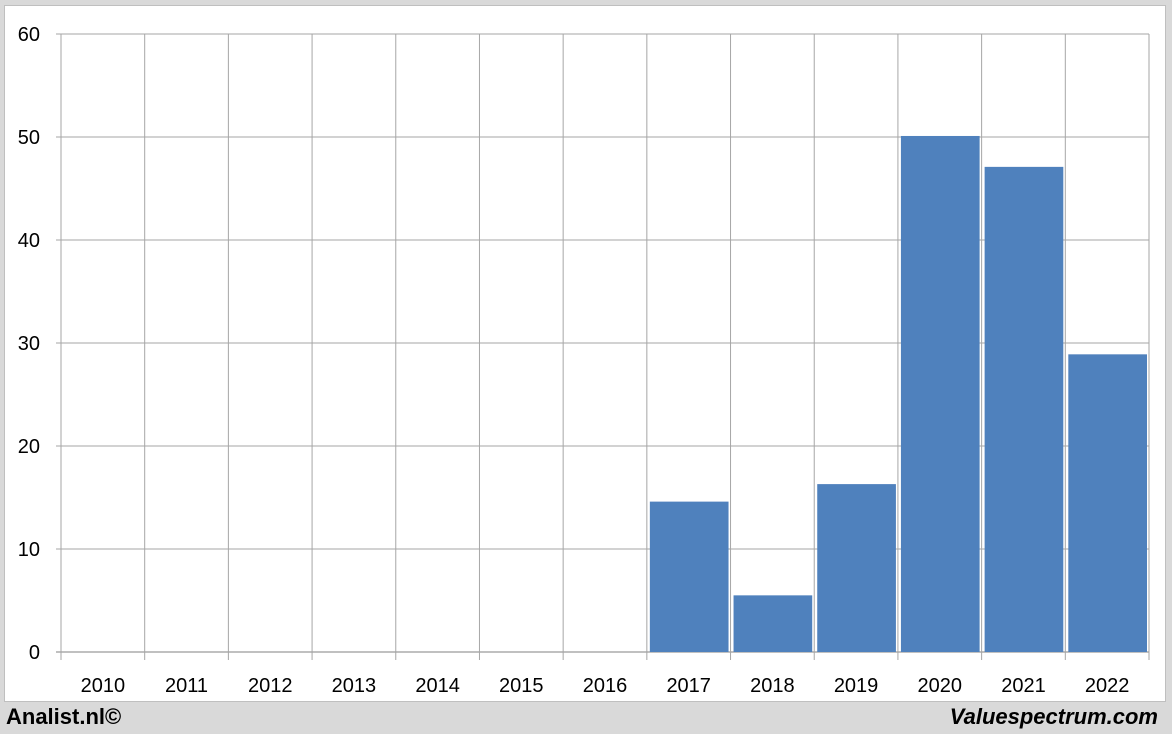 This screenshot has height=734, width=1172. I want to click on y-axis-ticks: 0 10 20 30 40 50 60, so click(29, 344).